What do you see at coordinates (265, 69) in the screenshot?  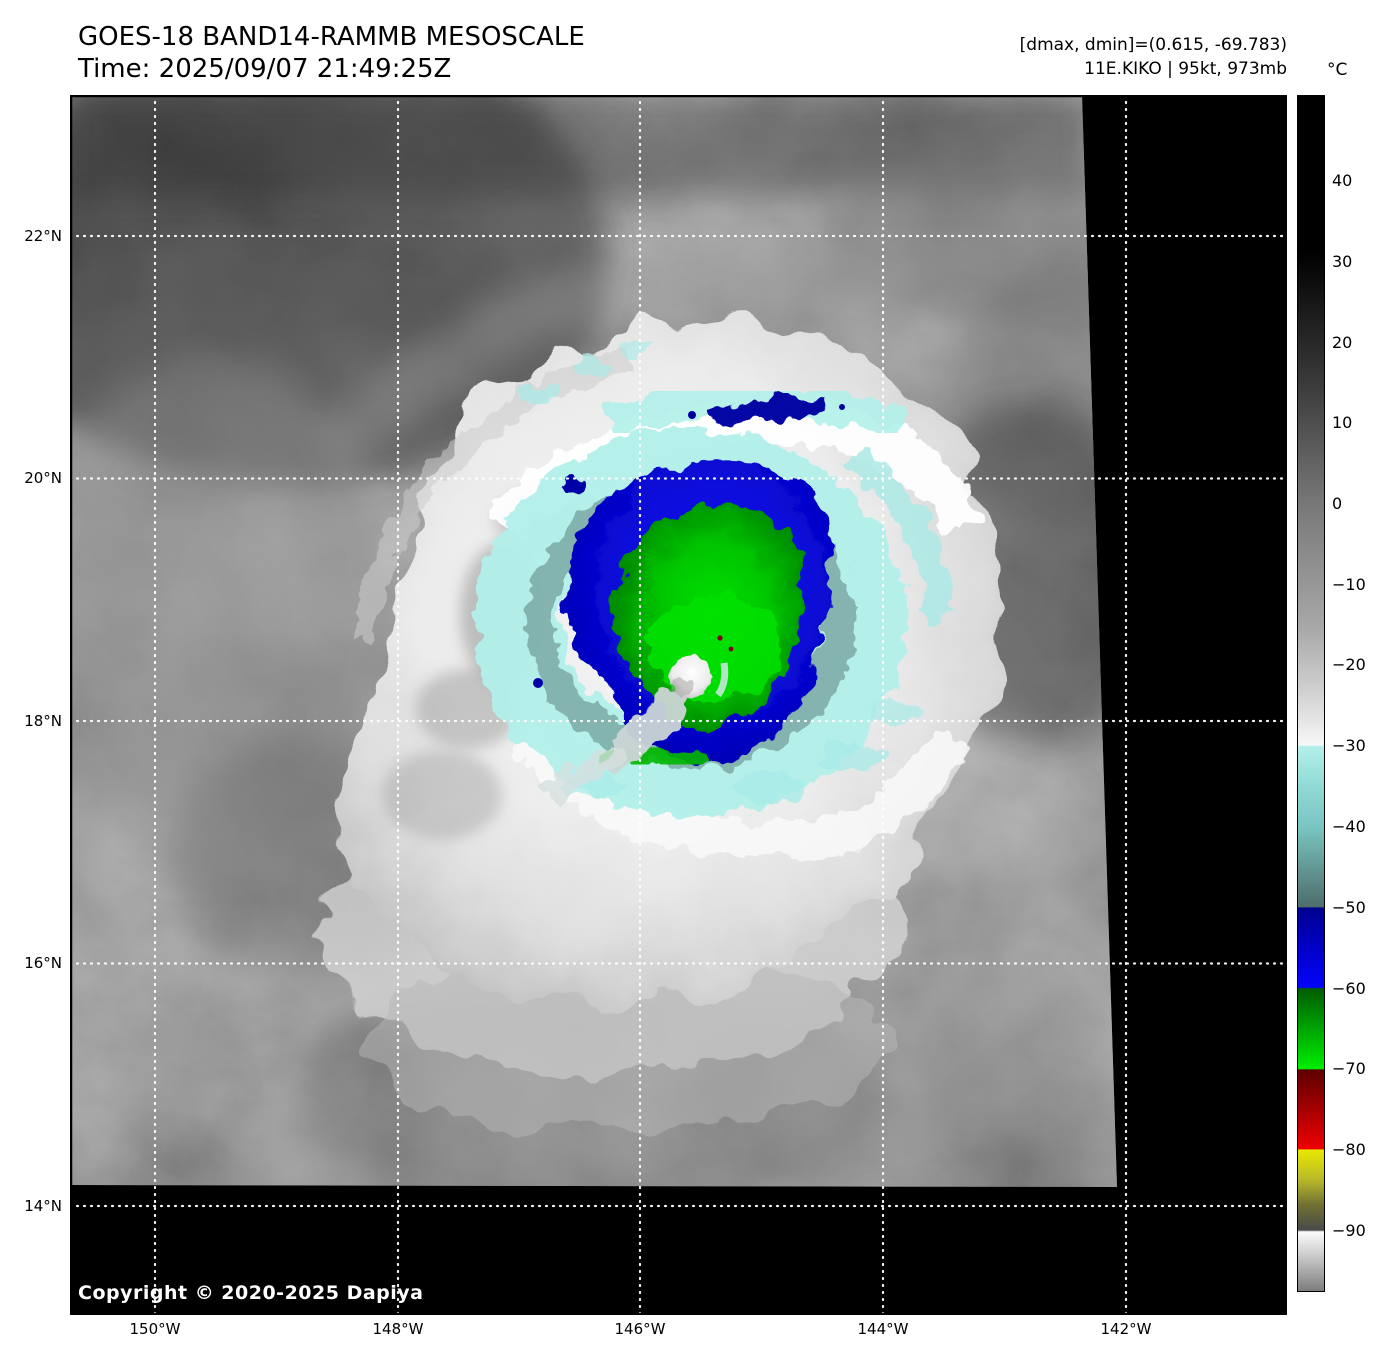 I see `timestamp-label: Time: 2025/09/07 21:49:25Z` at bounding box center [265, 69].